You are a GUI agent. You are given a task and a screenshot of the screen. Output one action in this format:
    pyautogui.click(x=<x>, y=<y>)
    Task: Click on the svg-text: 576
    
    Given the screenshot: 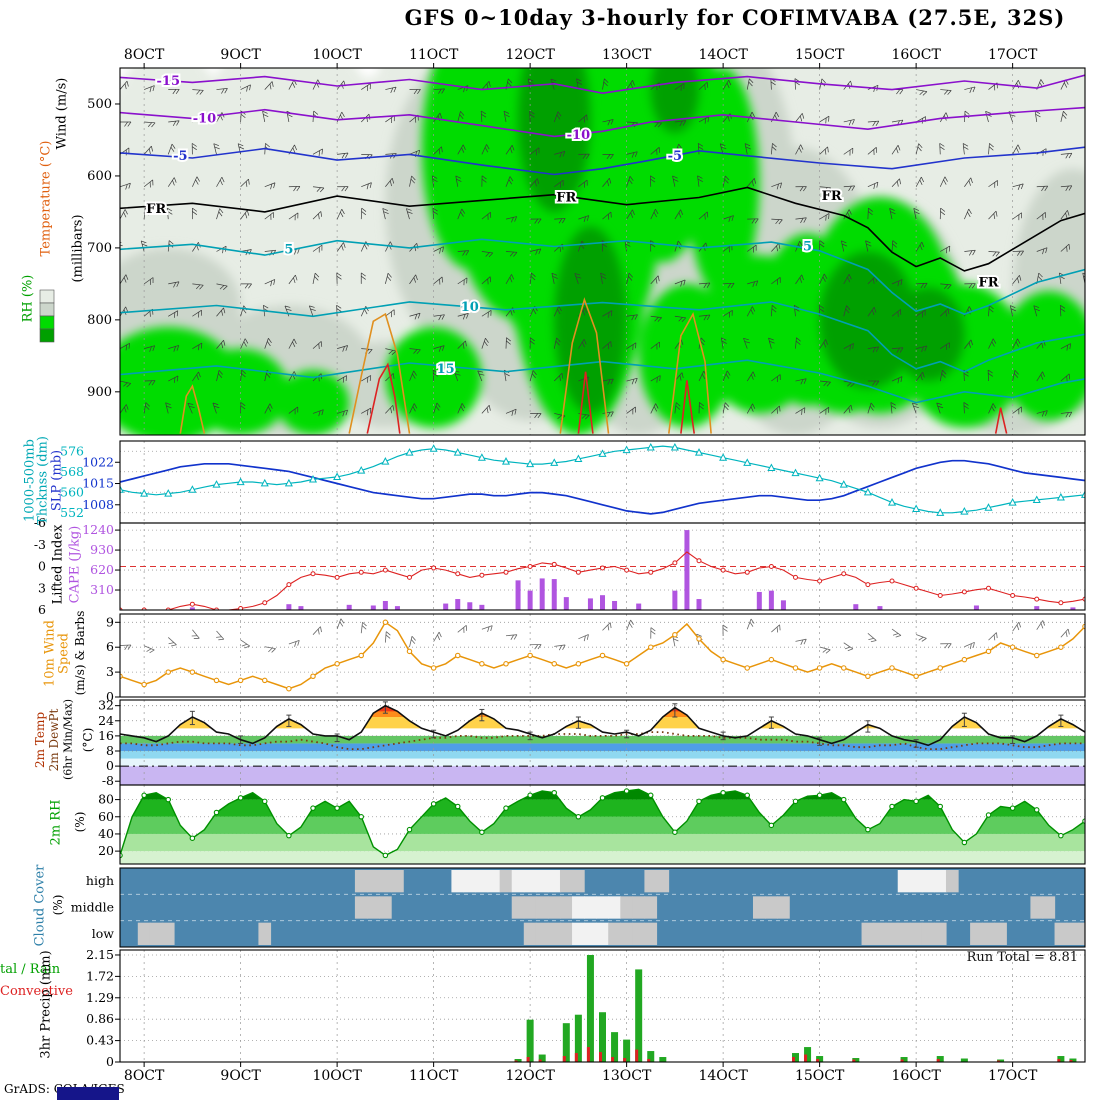 What is the action you would take?
    pyautogui.click(x=72, y=450)
    